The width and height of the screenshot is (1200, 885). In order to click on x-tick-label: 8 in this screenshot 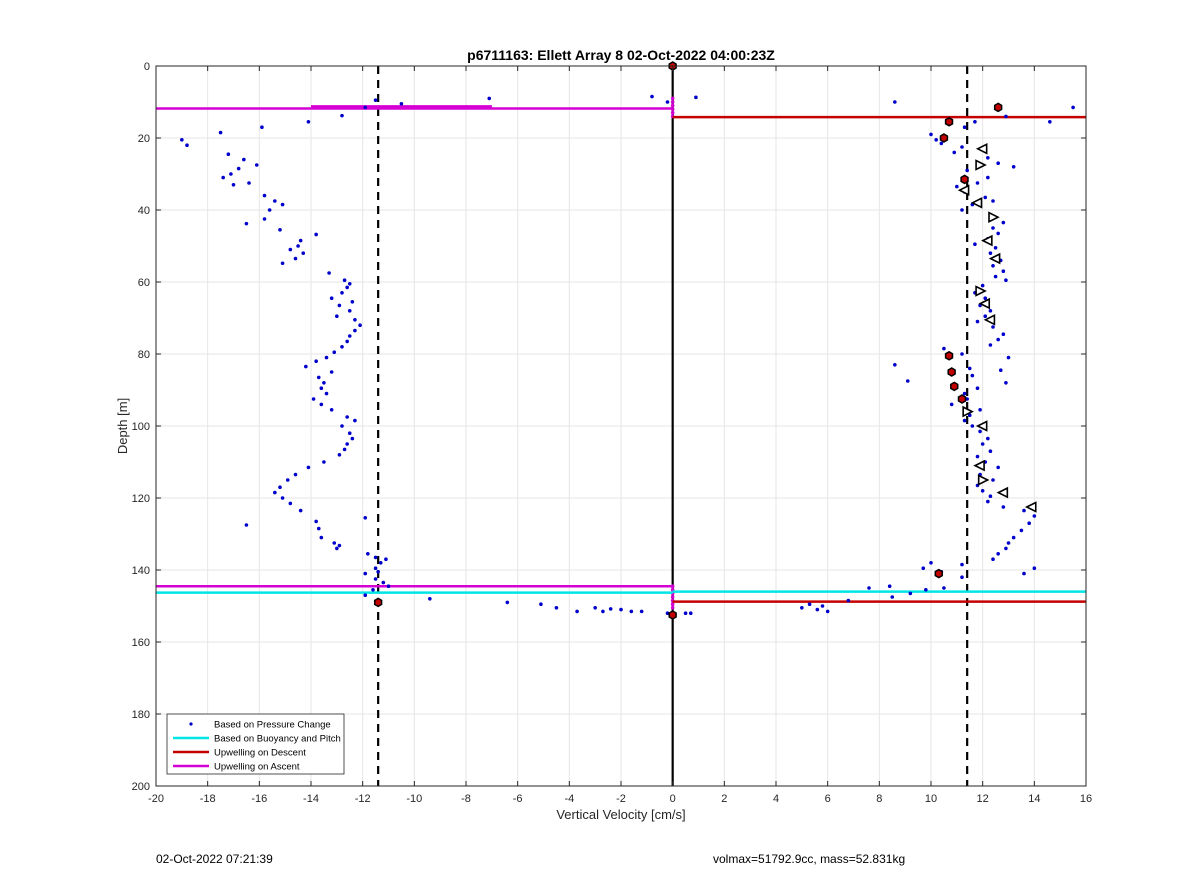, I will do `click(879, 799)`.